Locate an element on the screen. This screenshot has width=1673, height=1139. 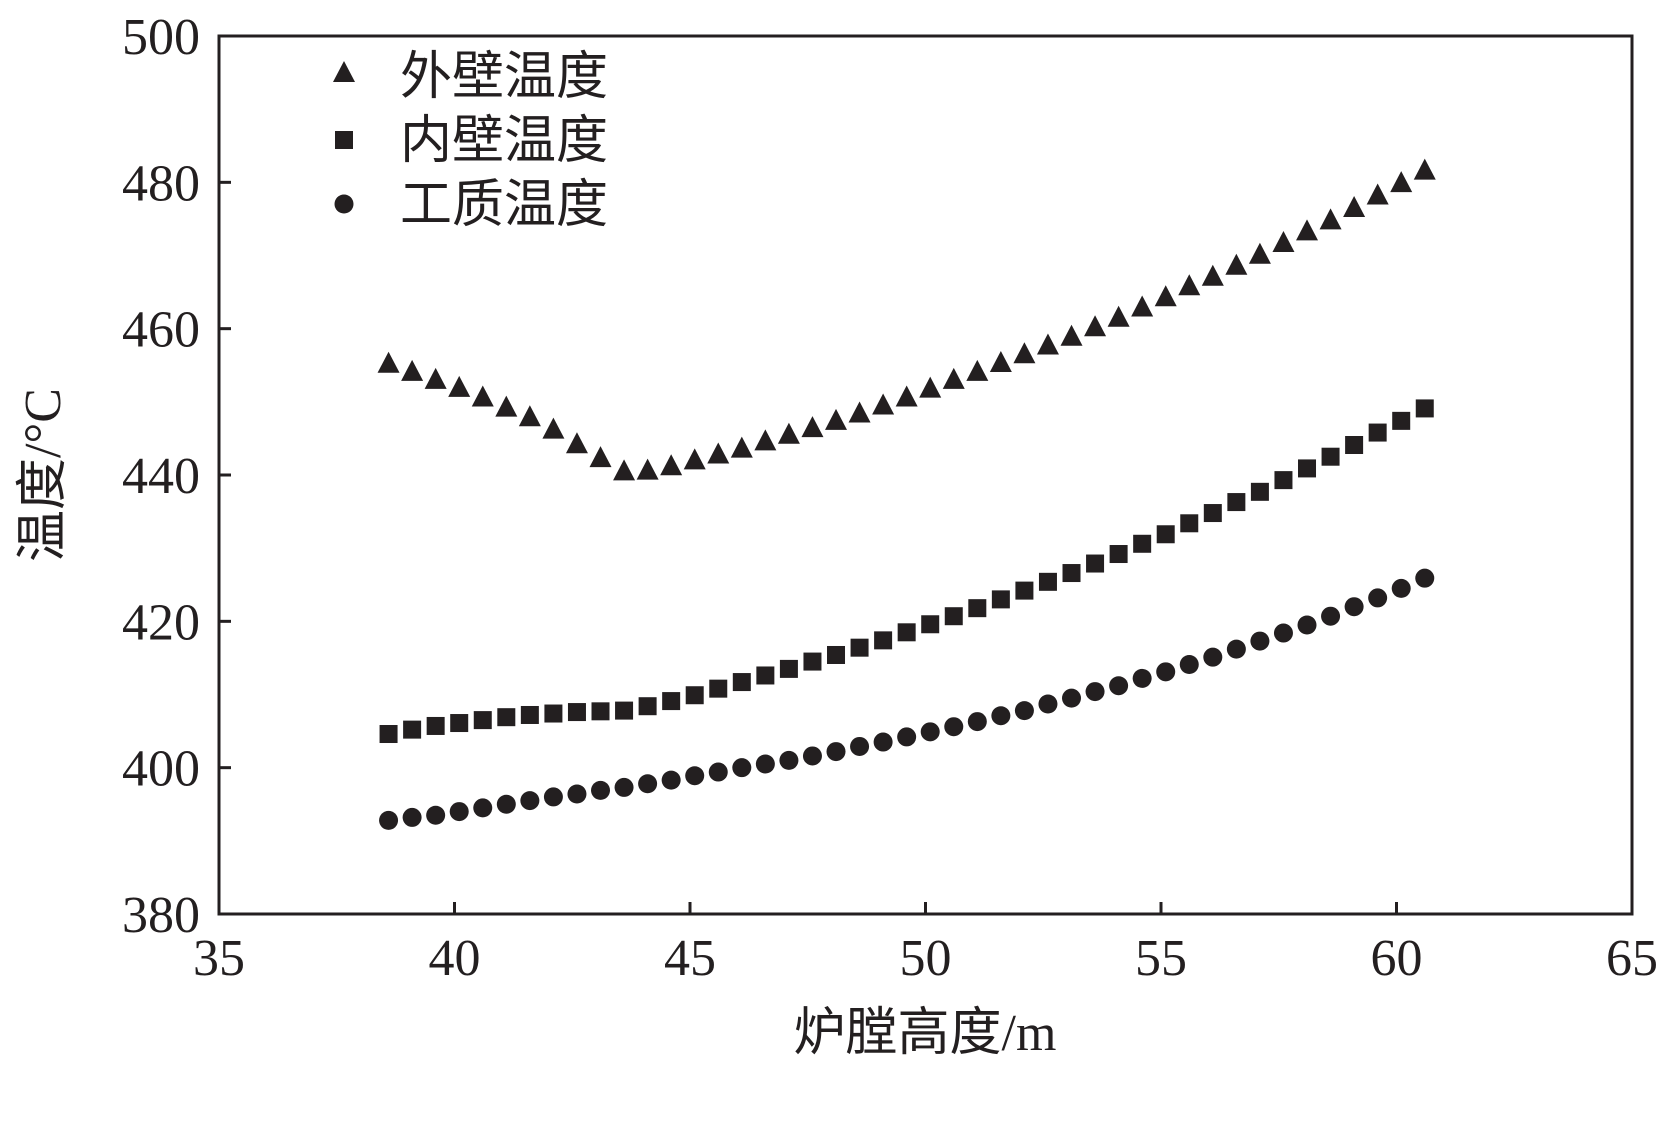
legend-label-fluid: 工质温度 is located at coordinates (504, 205).